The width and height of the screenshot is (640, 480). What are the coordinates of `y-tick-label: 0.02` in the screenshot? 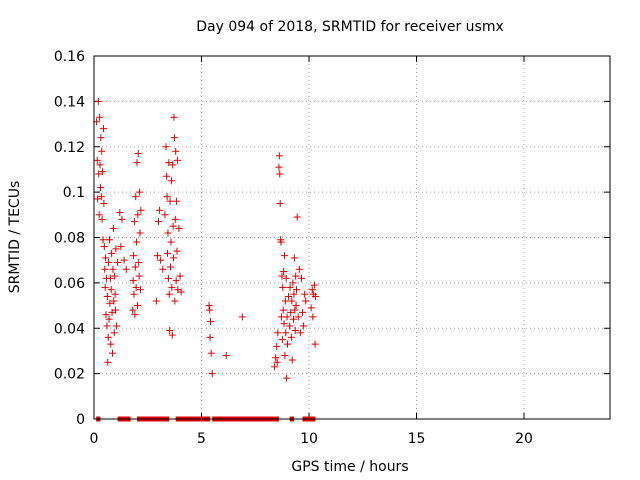 It's located at (69, 375).